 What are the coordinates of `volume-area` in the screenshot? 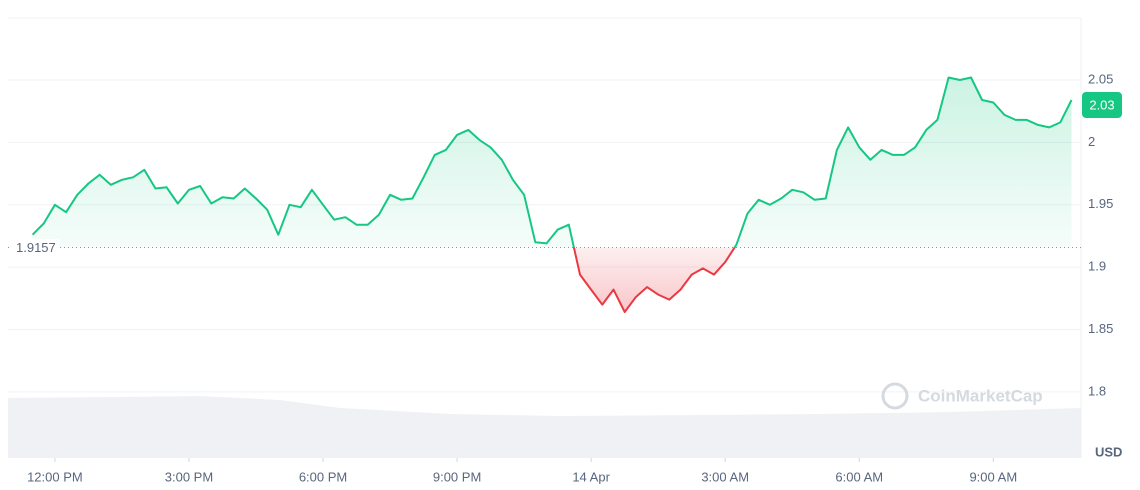 It's located at (544, 427).